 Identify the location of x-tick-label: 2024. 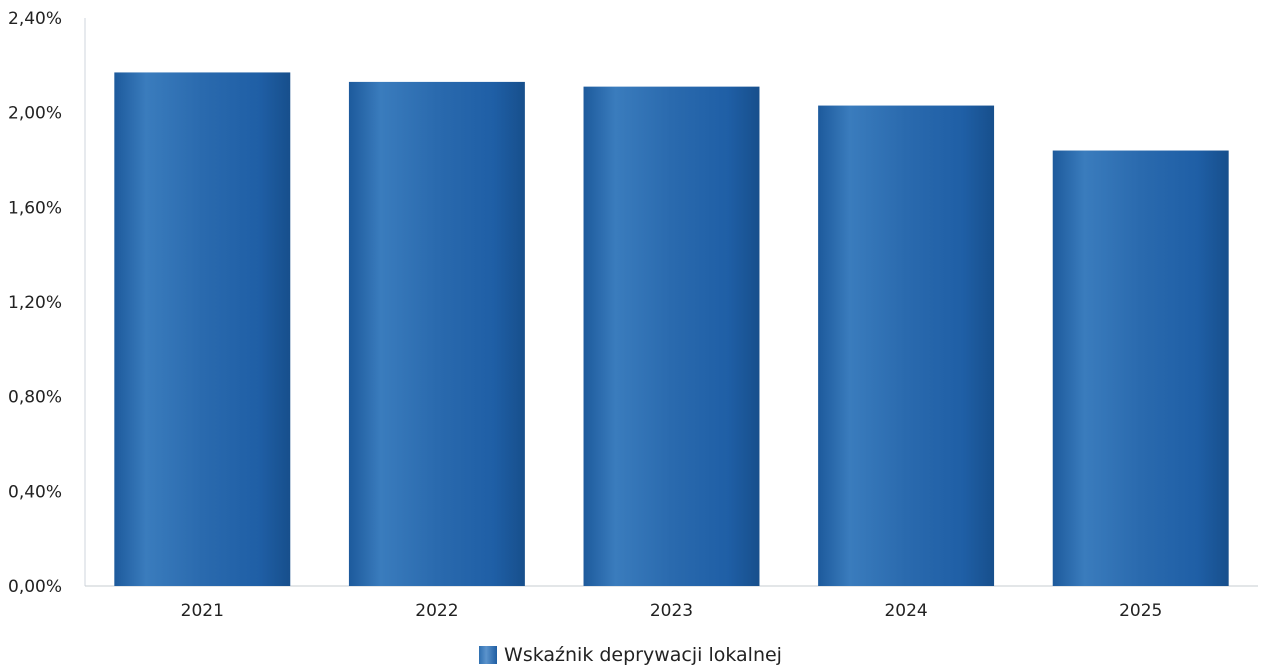
(905, 611).